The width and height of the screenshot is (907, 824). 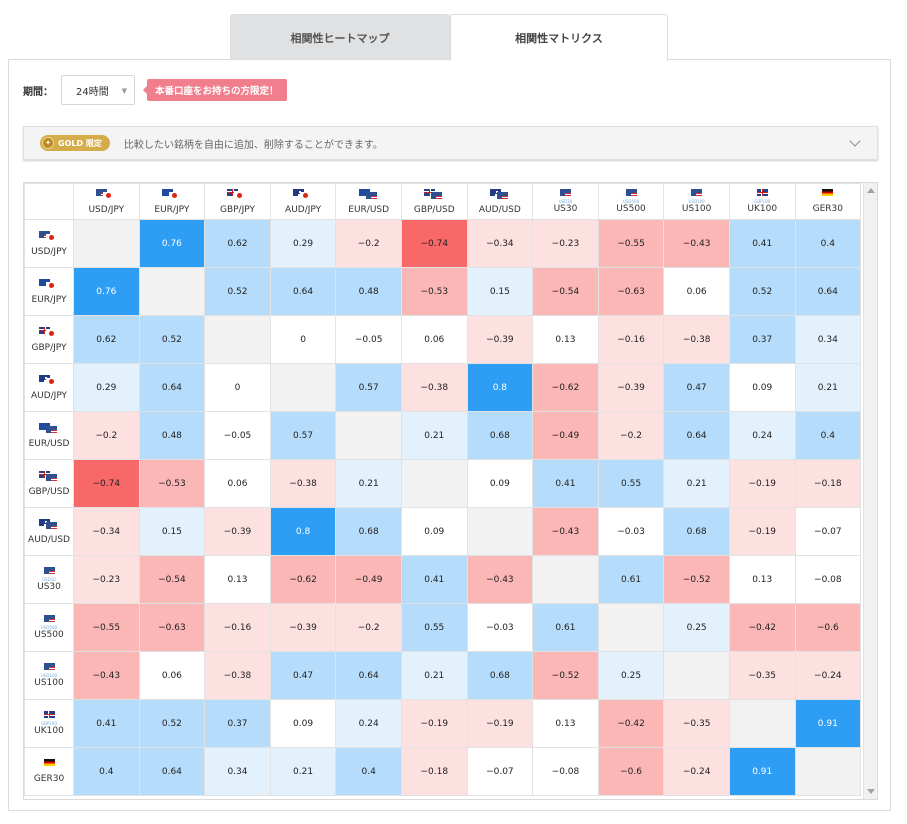 What do you see at coordinates (303, 675) in the screenshot?
I see `correlation-cell: 0.47` at bounding box center [303, 675].